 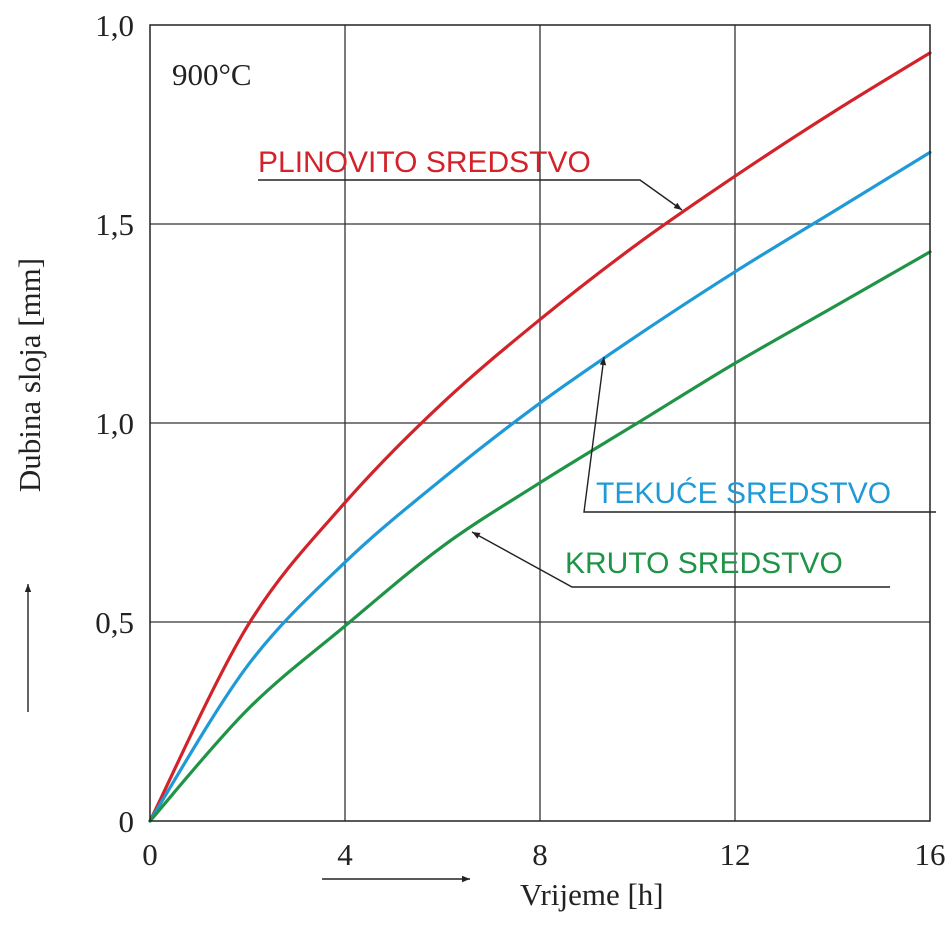 What do you see at coordinates (470, 195) in the screenshot?
I see `leader-plinovito` at bounding box center [470, 195].